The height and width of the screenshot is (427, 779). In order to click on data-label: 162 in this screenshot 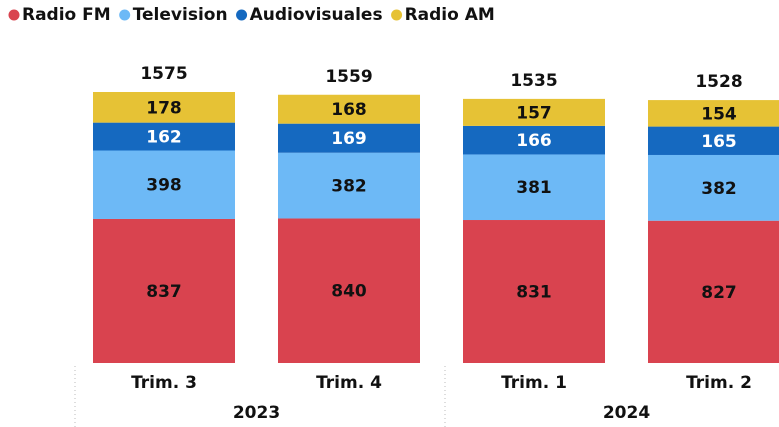, I will do `click(164, 138)`.